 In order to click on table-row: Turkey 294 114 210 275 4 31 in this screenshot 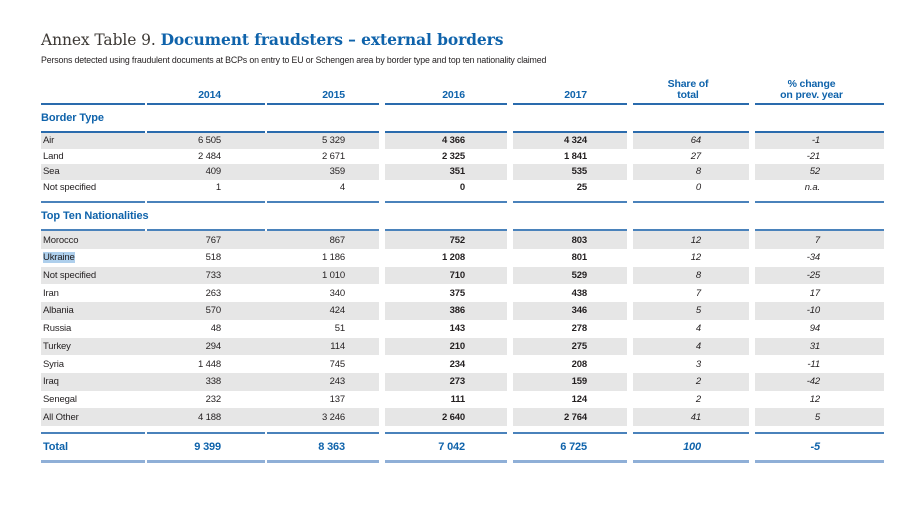, I will do `click(463, 346)`.